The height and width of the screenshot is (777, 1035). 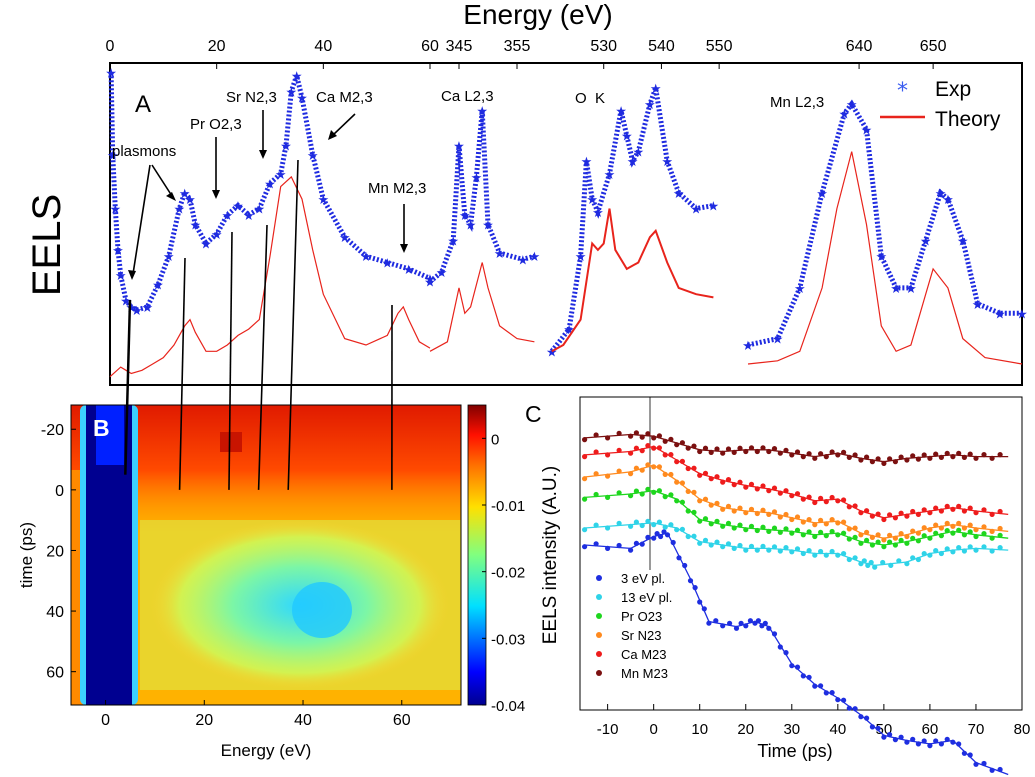 I want to click on panel-b-ytick-label: 40, so click(x=55, y=612).